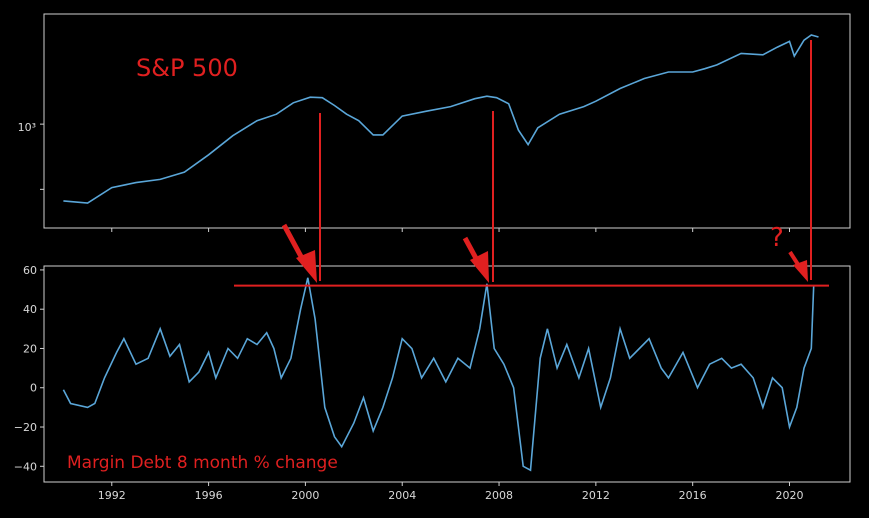 The width and height of the screenshot is (869, 518). Describe the element at coordinates (25, 427) in the screenshot. I see `margin-debt-ytick-label: −20` at that location.